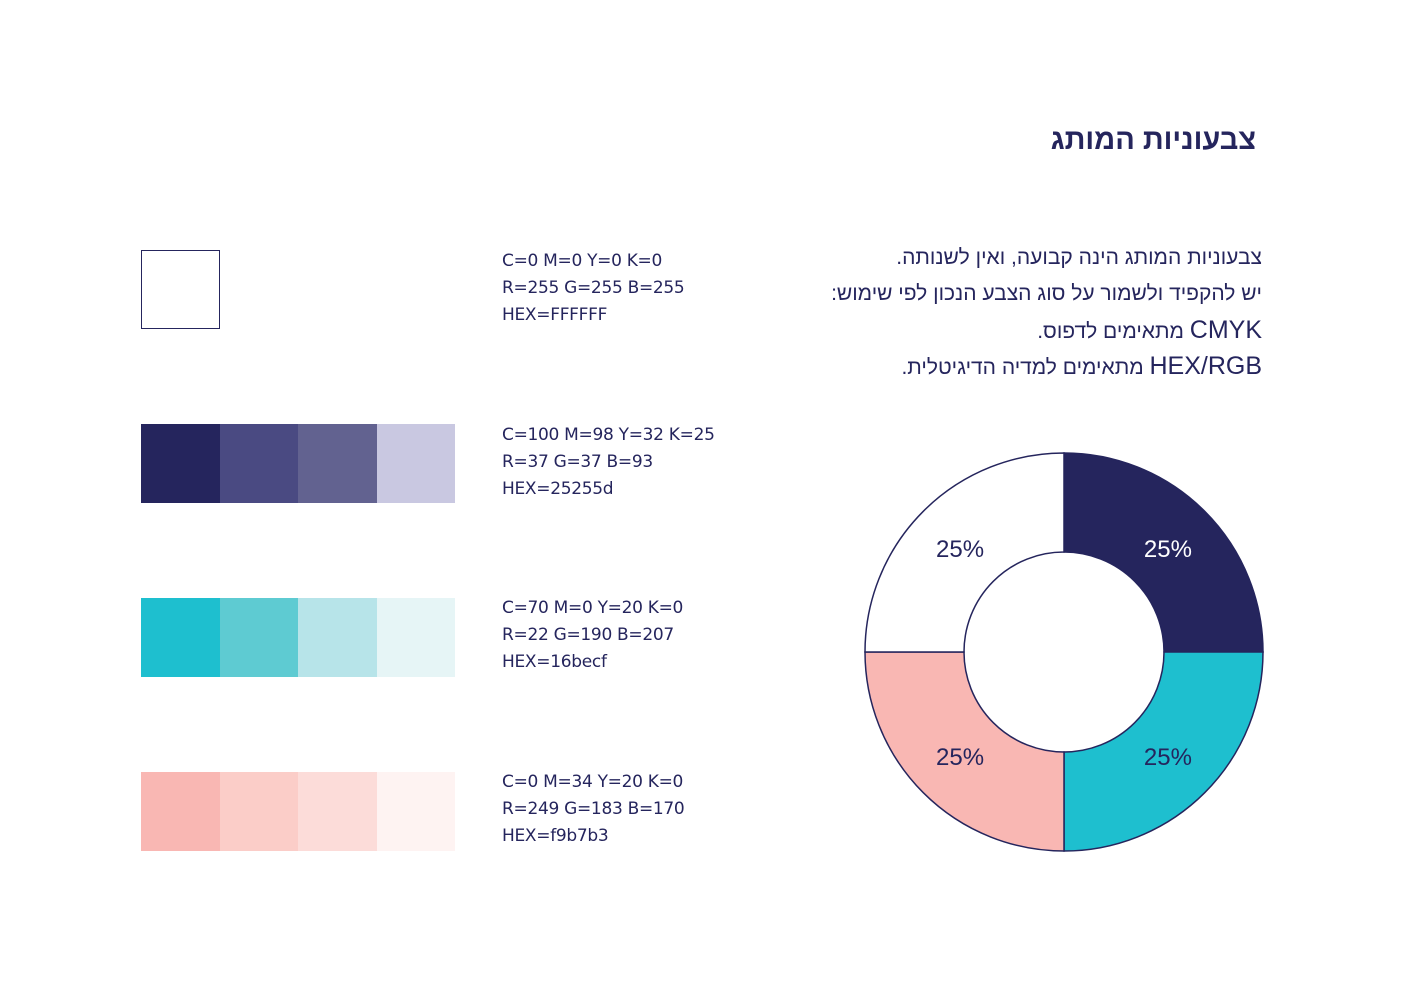 The width and height of the screenshot is (1403, 992). I want to click on donut-labels: 25% 25% 25% 25%, so click(1064, 653).